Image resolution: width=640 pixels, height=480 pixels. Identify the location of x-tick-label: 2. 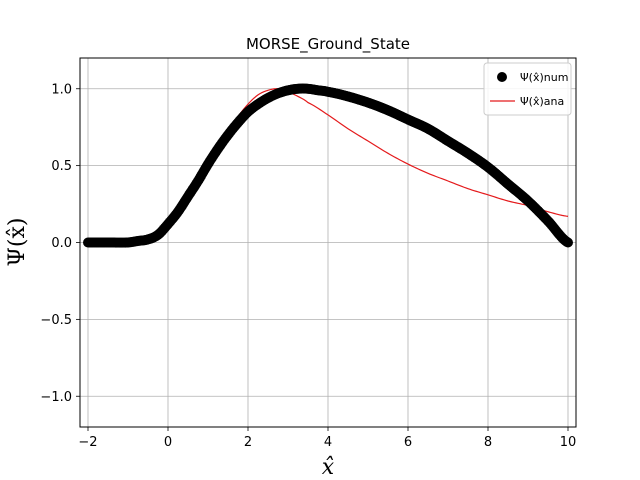
(248, 442).